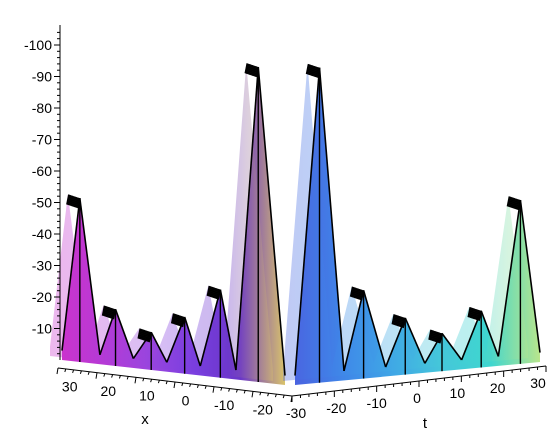  What do you see at coordinates (70, 386) in the screenshot?
I see `x-tick-label: 30` at bounding box center [70, 386].